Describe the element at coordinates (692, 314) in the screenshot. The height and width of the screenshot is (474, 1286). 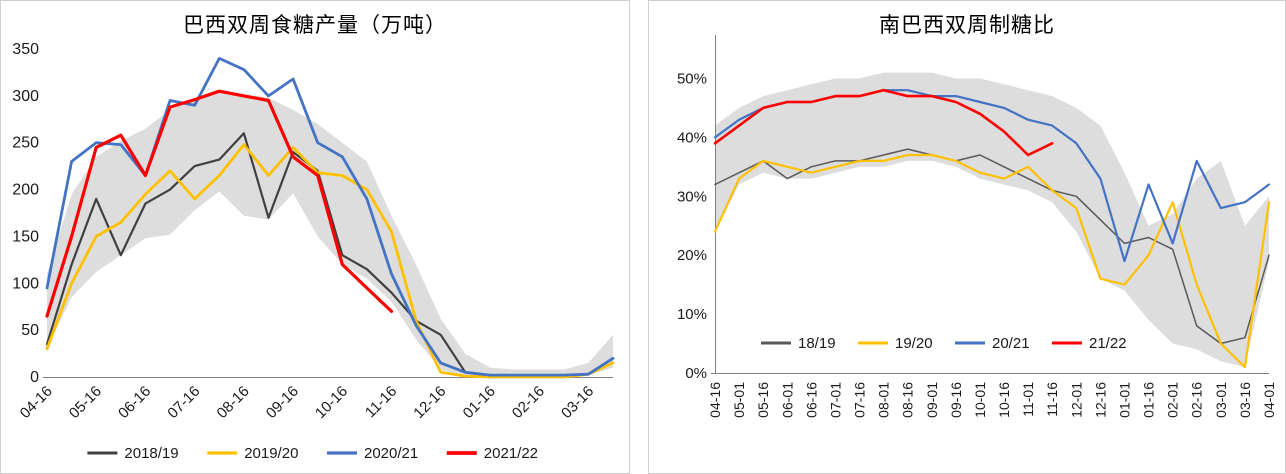
I see `svg-text: 10%` at that location.